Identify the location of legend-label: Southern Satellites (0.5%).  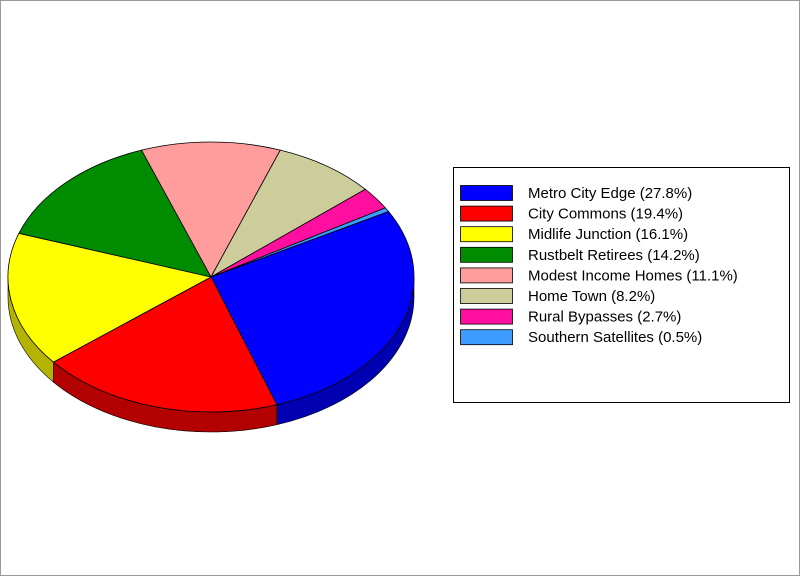
(615, 337).